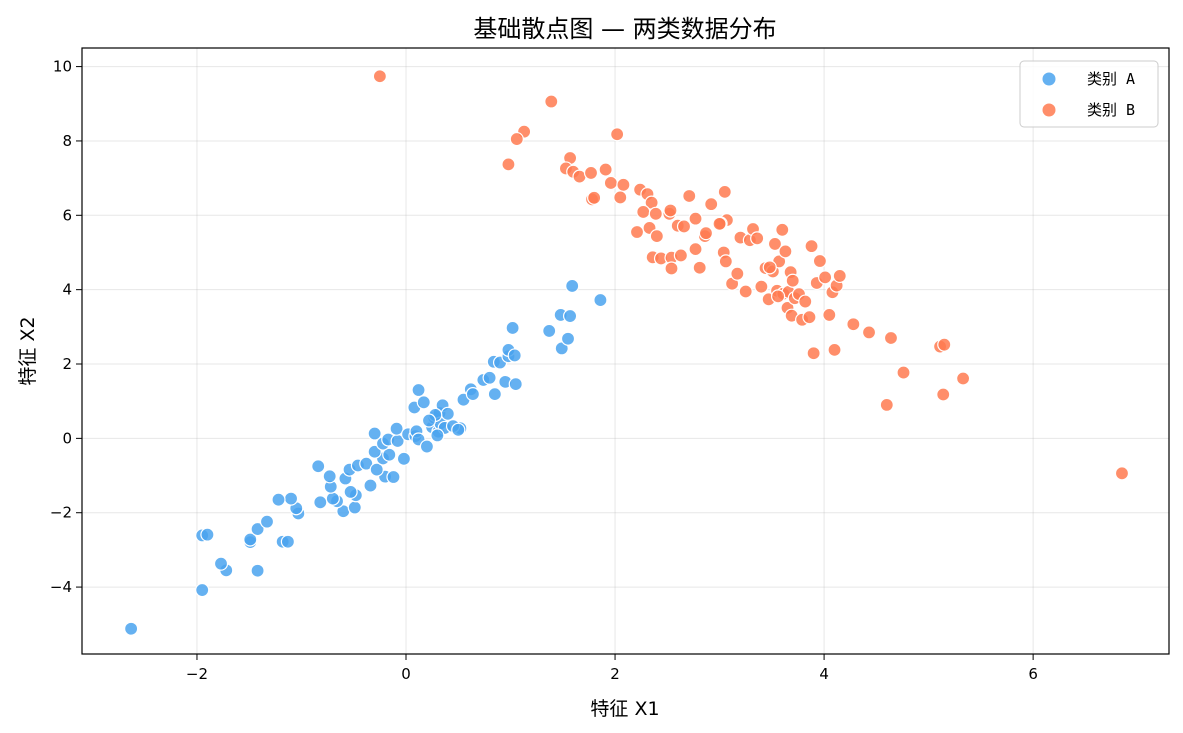 Image resolution: width=1183 pixels, height=733 pixels. What do you see at coordinates (406, 674) in the screenshot?
I see `x-tick-label: 0` at bounding box center [406, 674].